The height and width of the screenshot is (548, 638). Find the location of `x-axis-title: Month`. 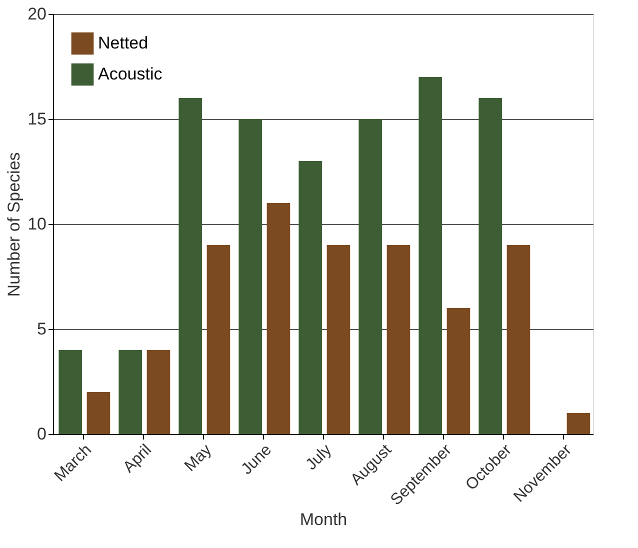

x-axis-title: Month is located at coordinates (324, 520).